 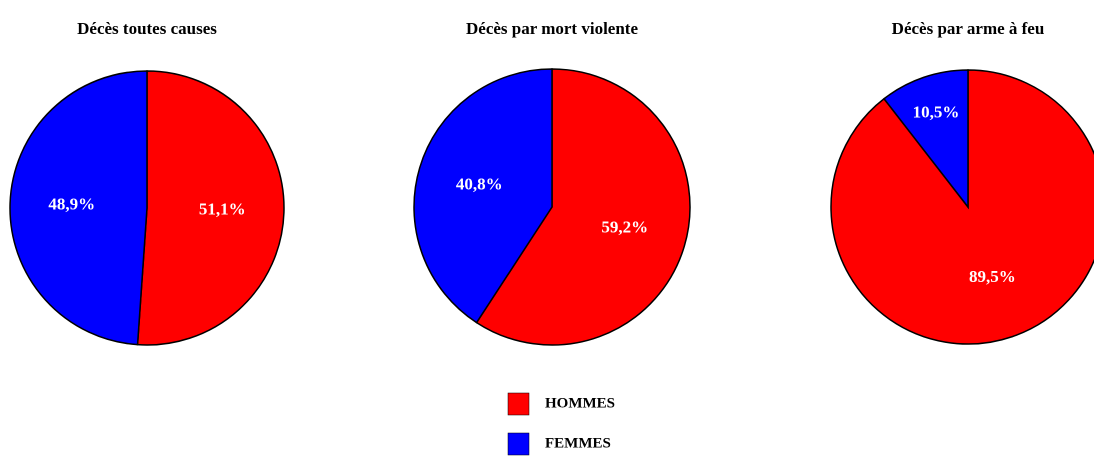 What do you see at coordinates (147, 28) in the screenshot?
I see `chart-title: Décès toutes causes` at bounding box center [147, 28].